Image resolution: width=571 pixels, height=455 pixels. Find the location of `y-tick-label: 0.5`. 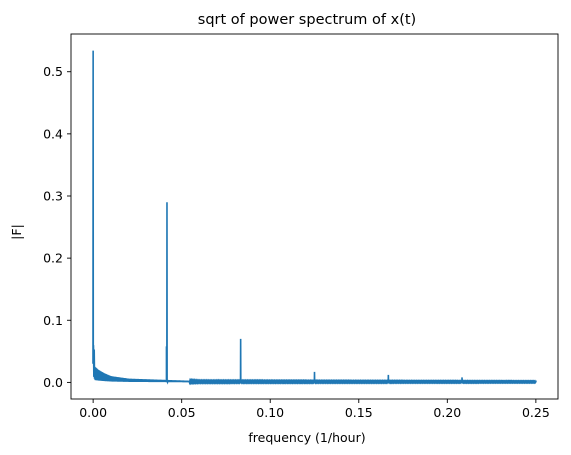

y-tick-label: 0.5 is located at coordinates (53, 71).